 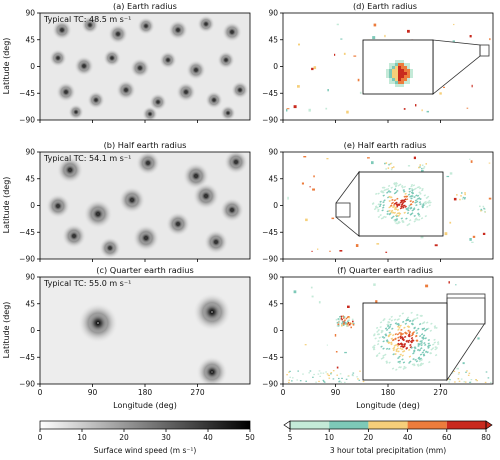 I want to click on panel-e-title: (e) Half earth radius, so click(x=385, y=145).